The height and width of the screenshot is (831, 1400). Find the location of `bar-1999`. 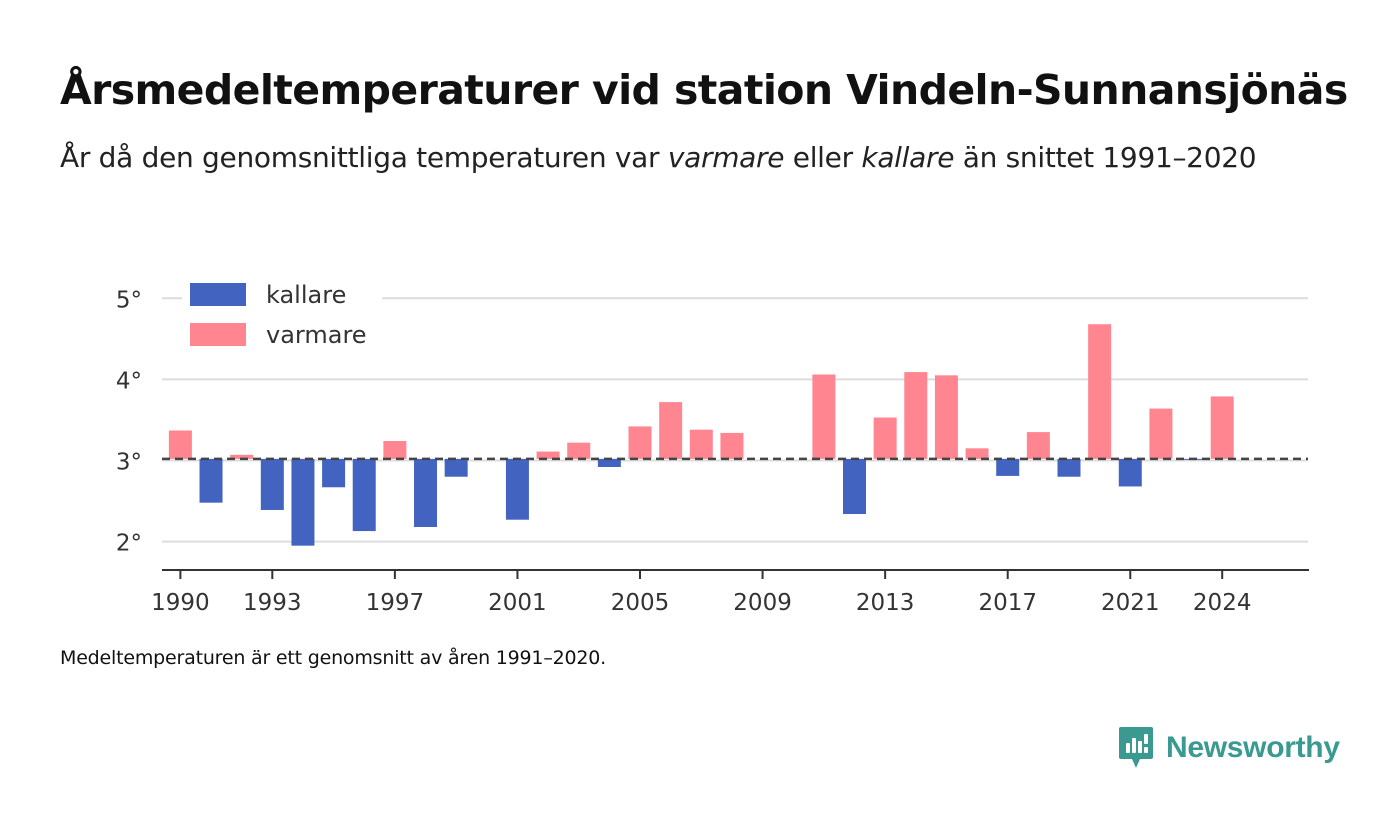

bar-1999 is located at coordinates (456, 467).